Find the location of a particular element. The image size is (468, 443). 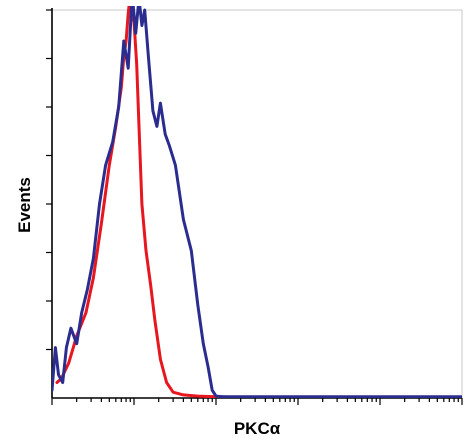

y-axis-ticks is located at coordinates (49, 180).